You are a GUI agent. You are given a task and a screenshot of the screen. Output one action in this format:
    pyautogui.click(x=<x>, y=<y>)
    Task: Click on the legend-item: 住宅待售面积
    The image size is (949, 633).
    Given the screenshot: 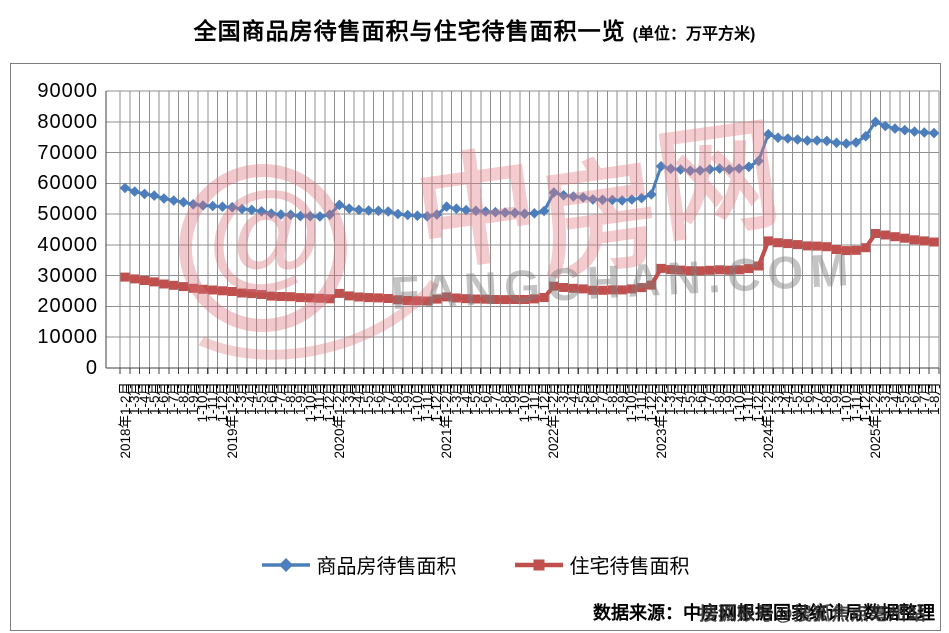 What is the action you would take?
    pyautogui.click(x=602, y=564)
    